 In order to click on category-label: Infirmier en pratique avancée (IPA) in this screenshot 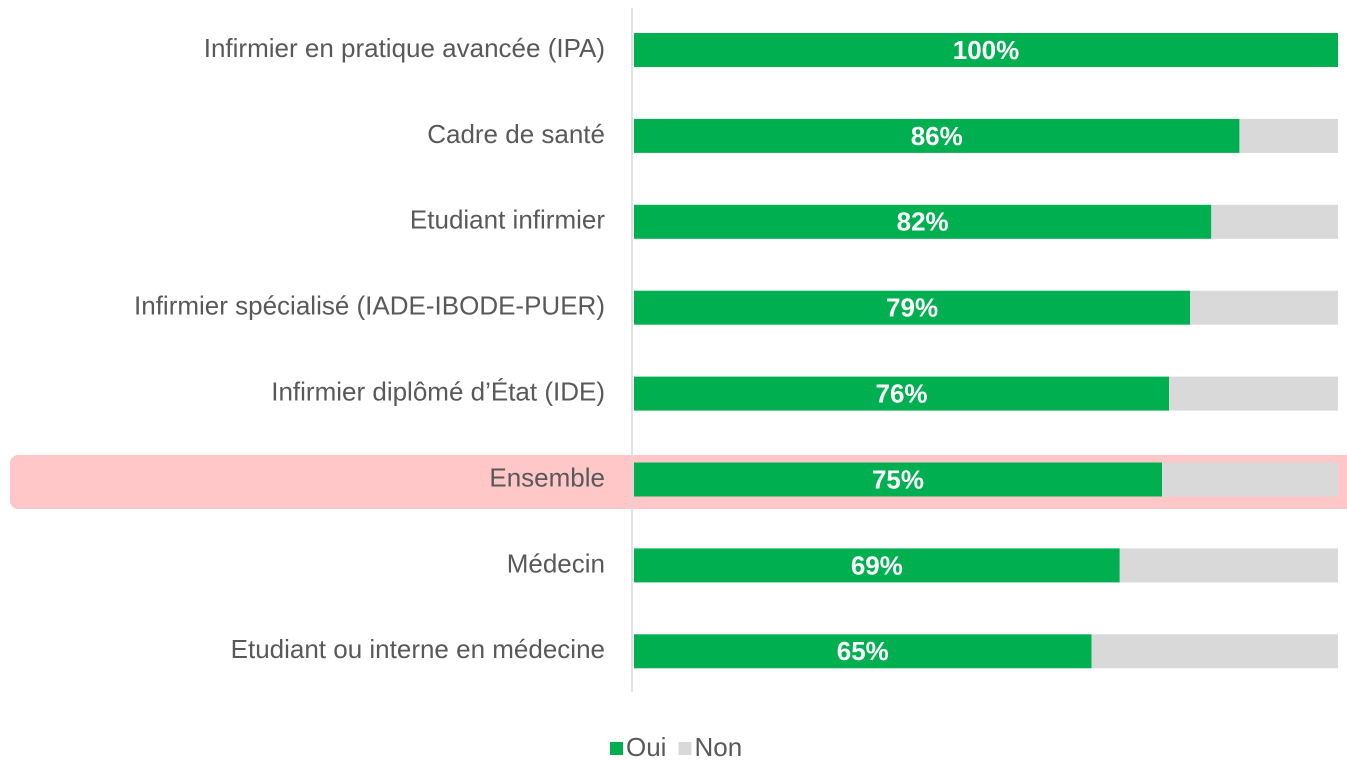, I will do `click(404, 48)`.